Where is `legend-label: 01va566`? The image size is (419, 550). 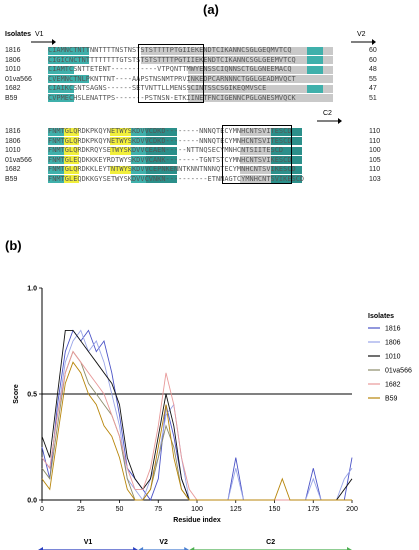 legend-label: 01va566 is located at coordinates (398, 371).